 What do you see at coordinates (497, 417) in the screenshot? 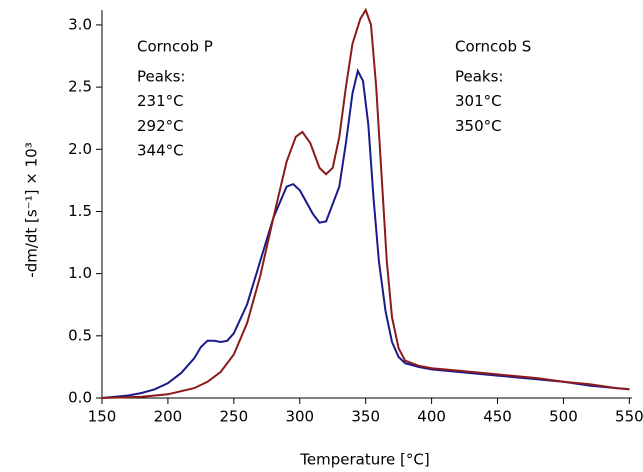
I see `x-tick-label: 450` at bounding box center [497, 417].